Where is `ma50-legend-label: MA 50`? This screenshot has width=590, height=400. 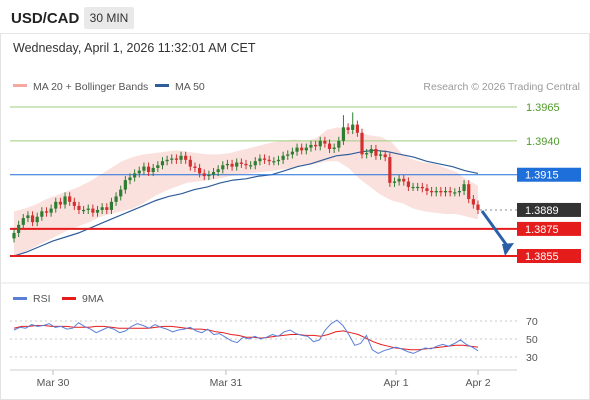 ma50-legend-label: MA 50 is located at coordinates (190, 87).